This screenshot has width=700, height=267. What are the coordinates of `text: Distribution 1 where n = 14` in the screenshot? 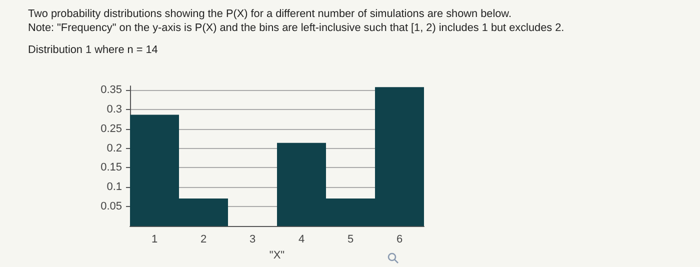 It's located at (93, 50).